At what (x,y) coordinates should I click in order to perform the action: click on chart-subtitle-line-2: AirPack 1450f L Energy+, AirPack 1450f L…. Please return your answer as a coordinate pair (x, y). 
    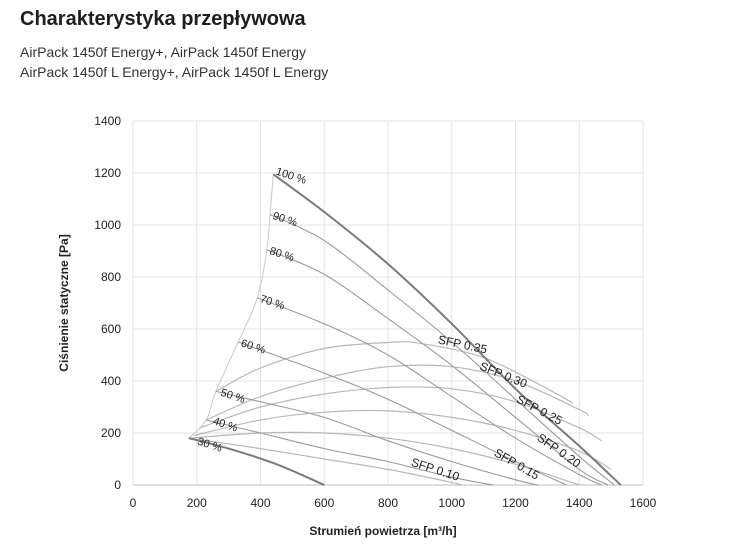
    Looking at the image, I should click on (174, 72).